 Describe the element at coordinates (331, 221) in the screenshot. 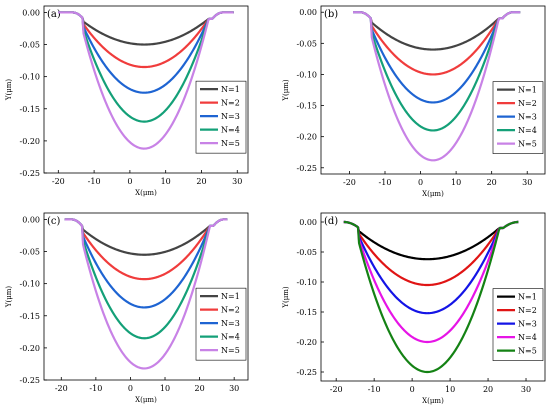

I see `panel-label: (d)` at that location.